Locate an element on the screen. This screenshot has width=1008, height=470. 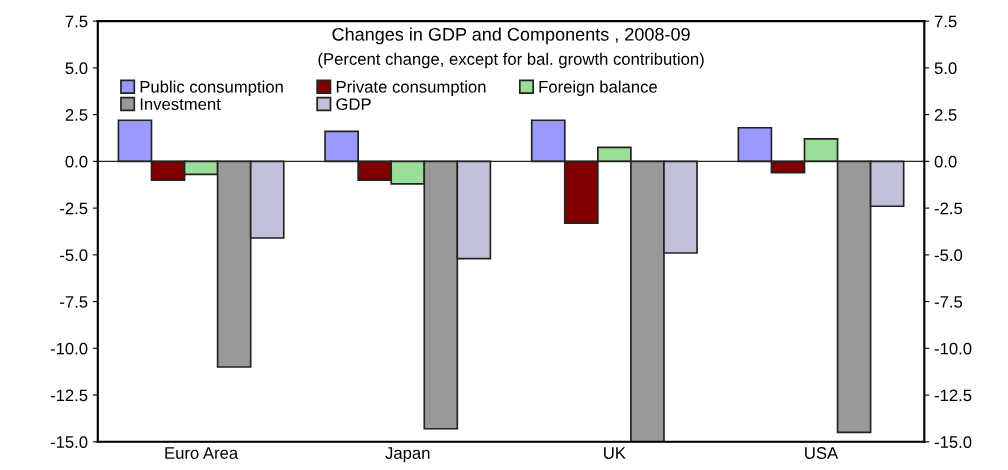
legend-label: GDP is located at coordinates (353, 104).